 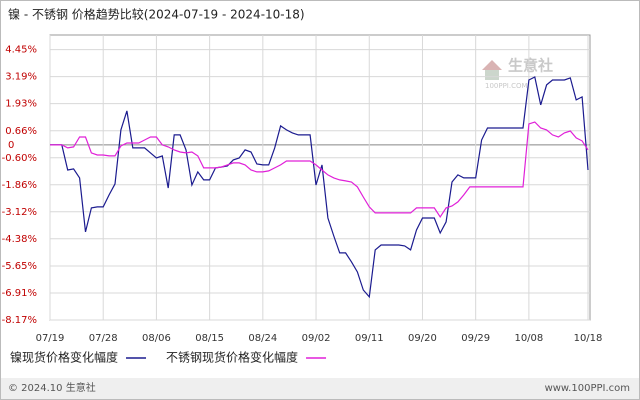 I want to click on watermark-name: 生意社, so click(x=530, y=66).